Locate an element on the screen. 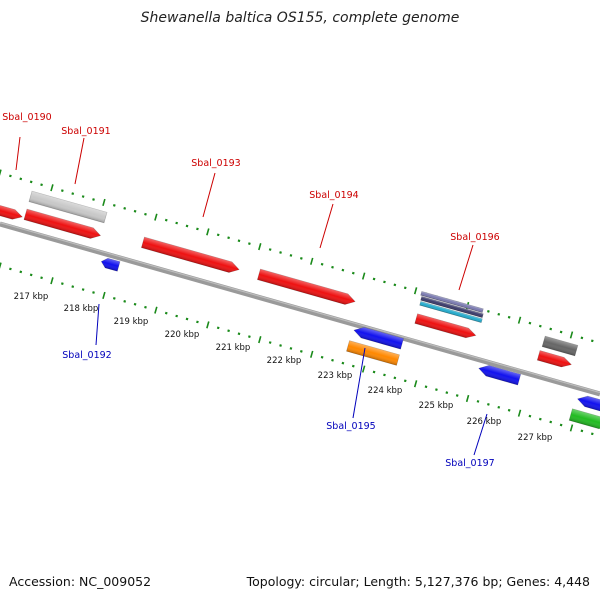  gene-green-right is located at coordinates (584, 419).